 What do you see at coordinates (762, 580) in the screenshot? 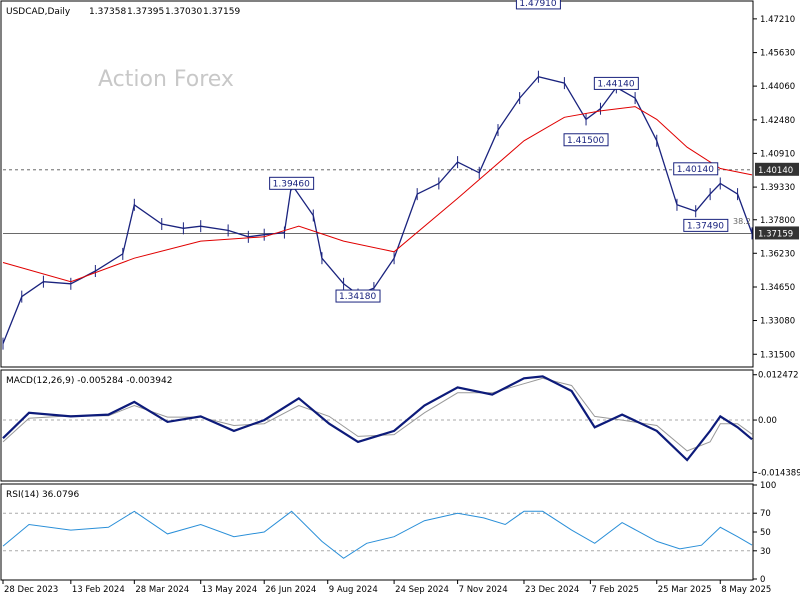
I see `rsi-tick-label: 0` at bounding box center [762, 580].